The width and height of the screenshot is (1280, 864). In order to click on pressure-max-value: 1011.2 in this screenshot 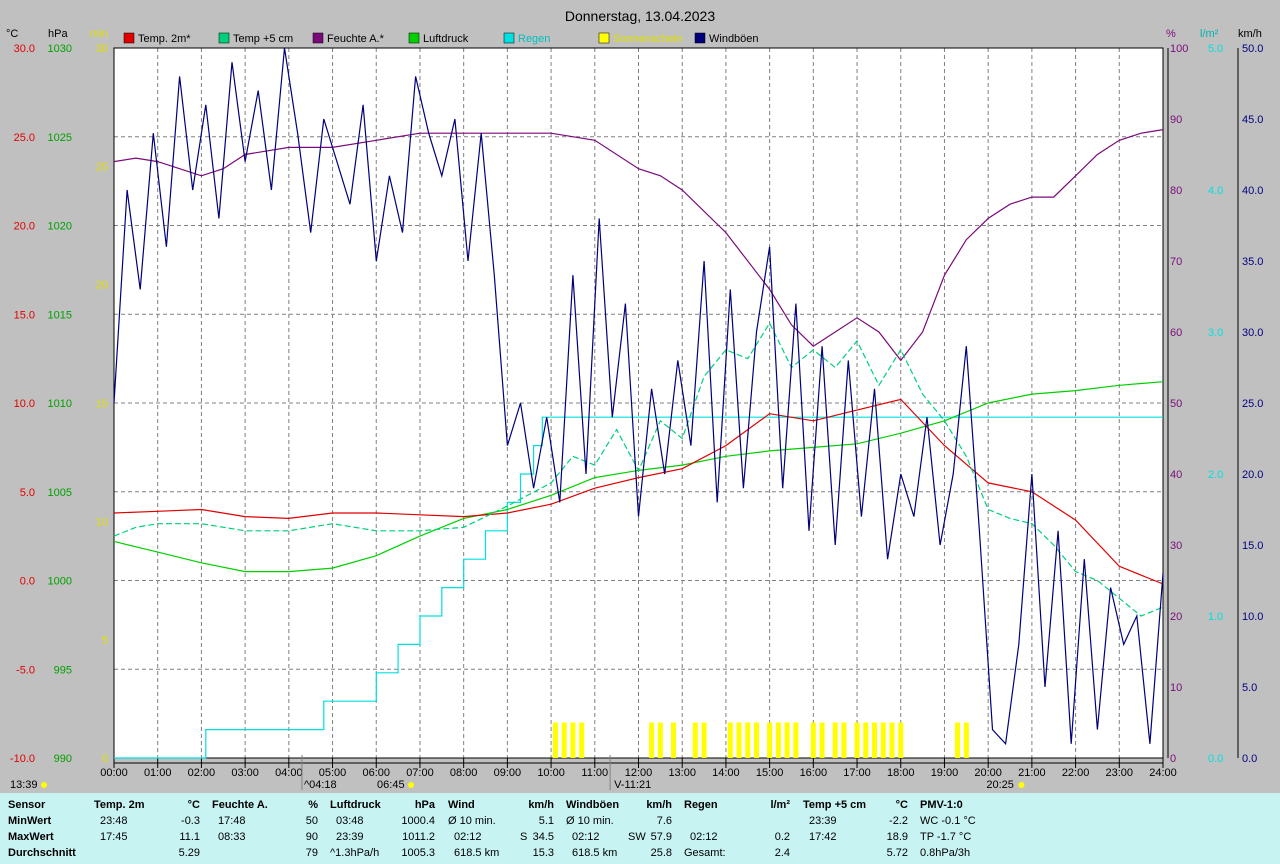, I will do `click(418, 837)`.